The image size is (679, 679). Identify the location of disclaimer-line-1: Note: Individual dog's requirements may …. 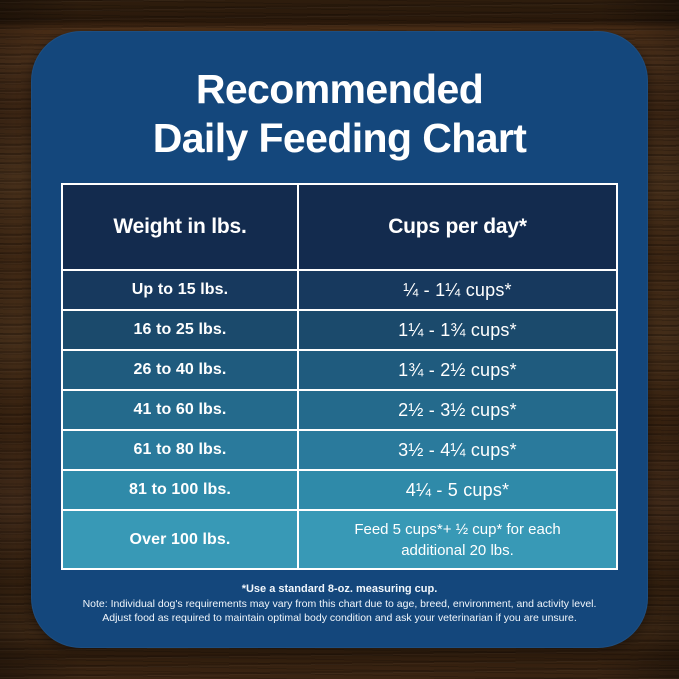
(339, 604).